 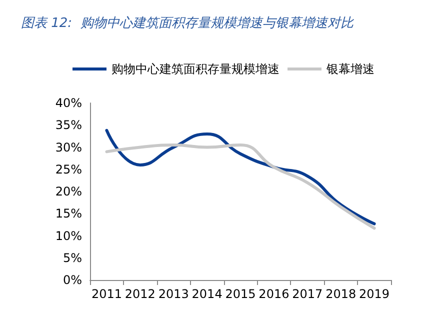 I want to click on chart-title: 图表 12: 购物中心建筑面积存量规模增速与银幕增速对比, so click(x=187, y=23).